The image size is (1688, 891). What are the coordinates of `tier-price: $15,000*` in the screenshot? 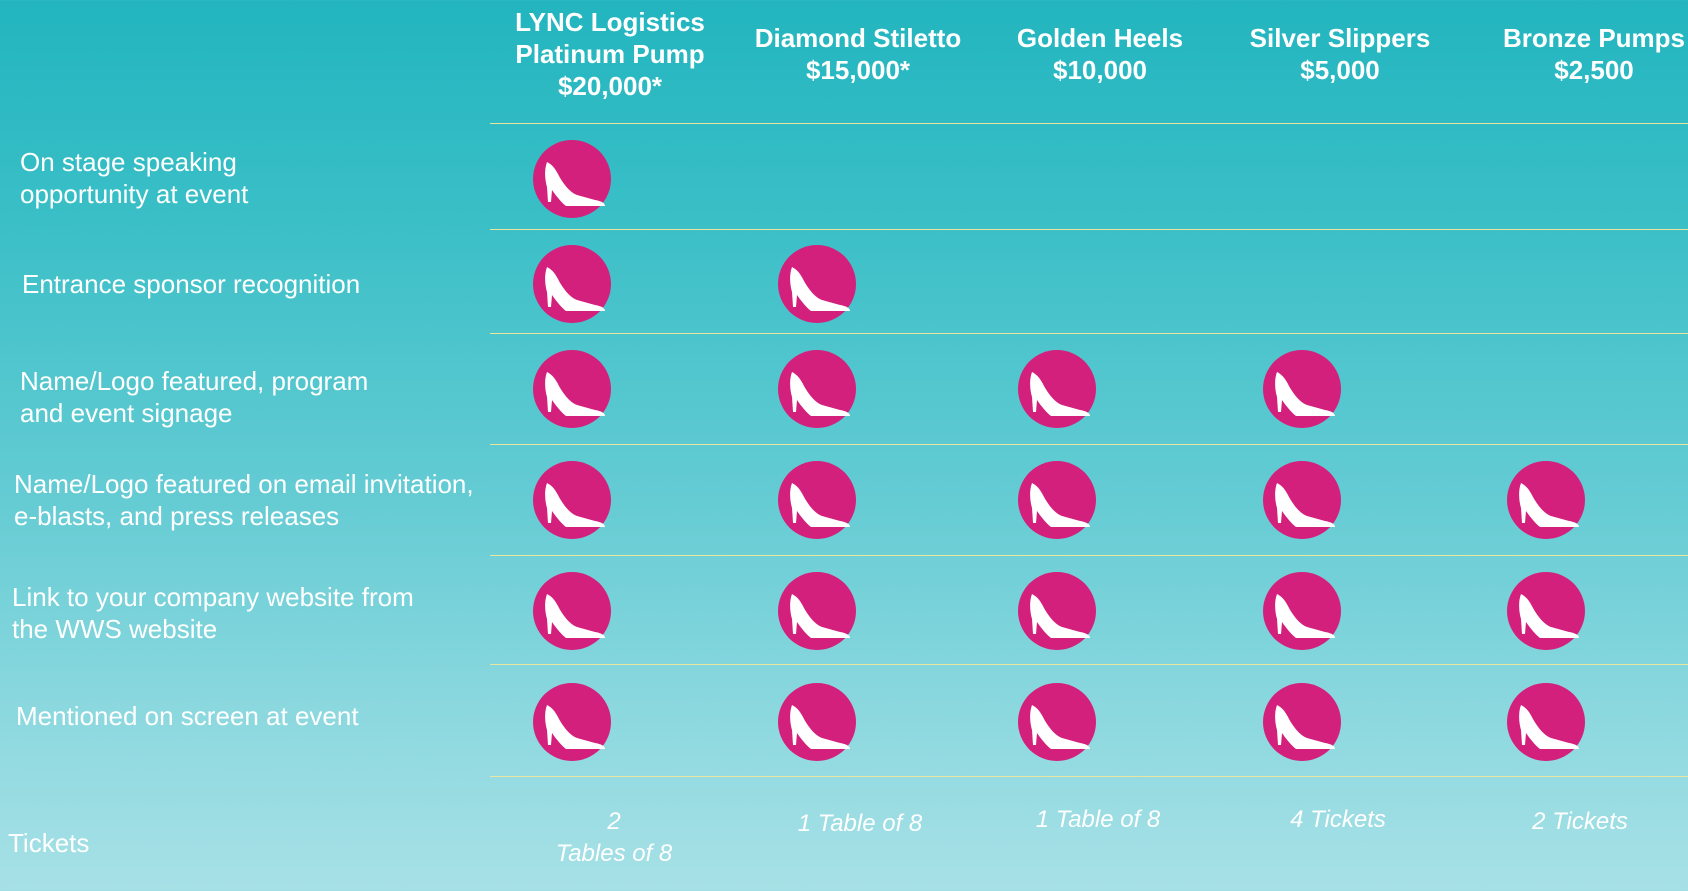 It's located at (858, 70).